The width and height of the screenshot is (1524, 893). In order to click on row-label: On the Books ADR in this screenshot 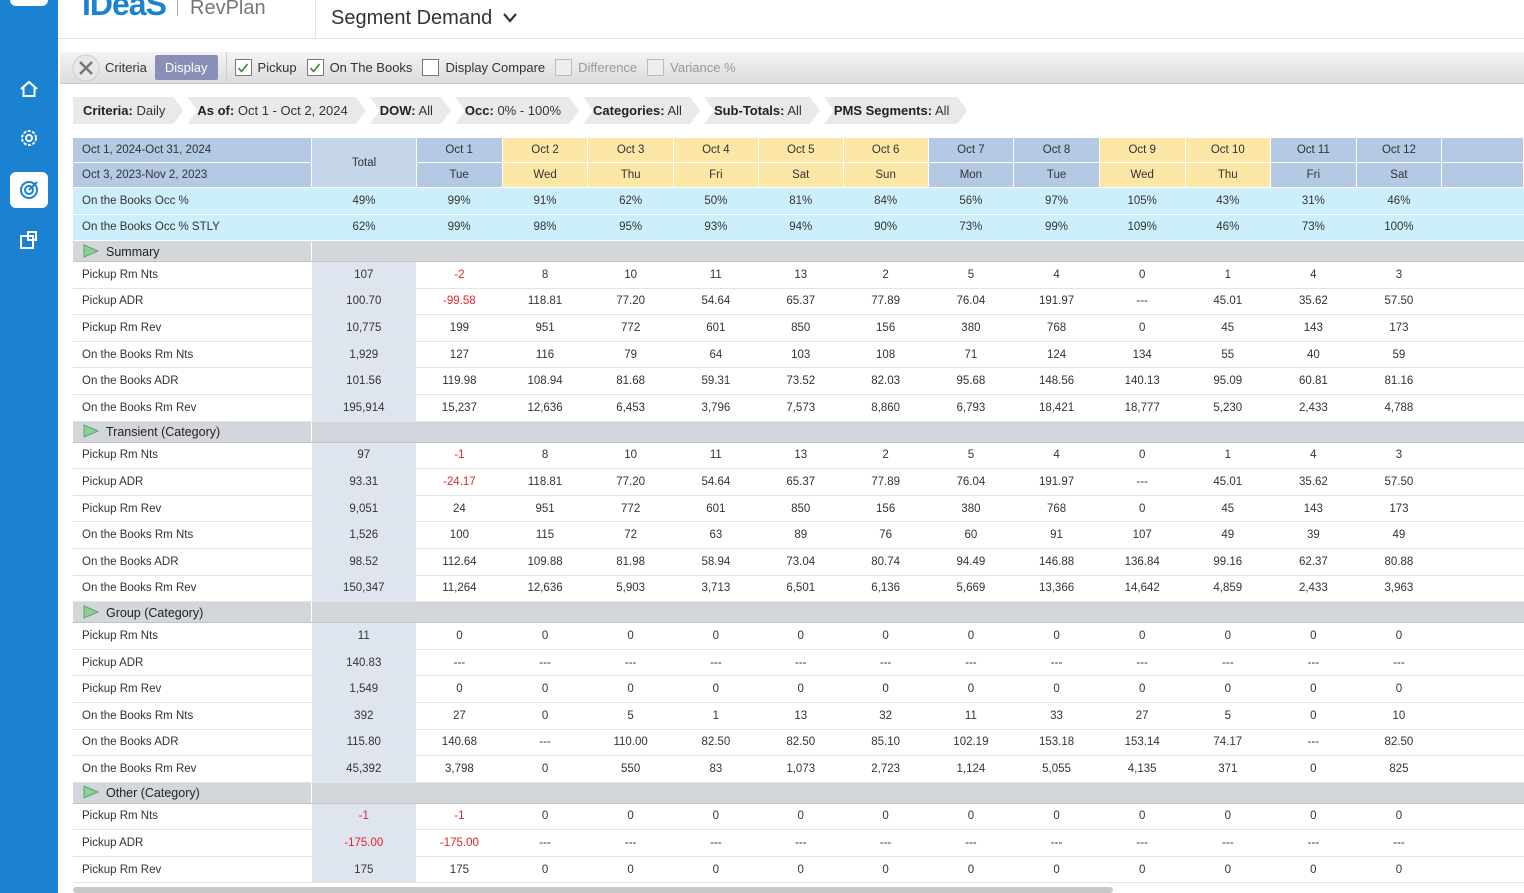, I will do `click(192, 743)`.